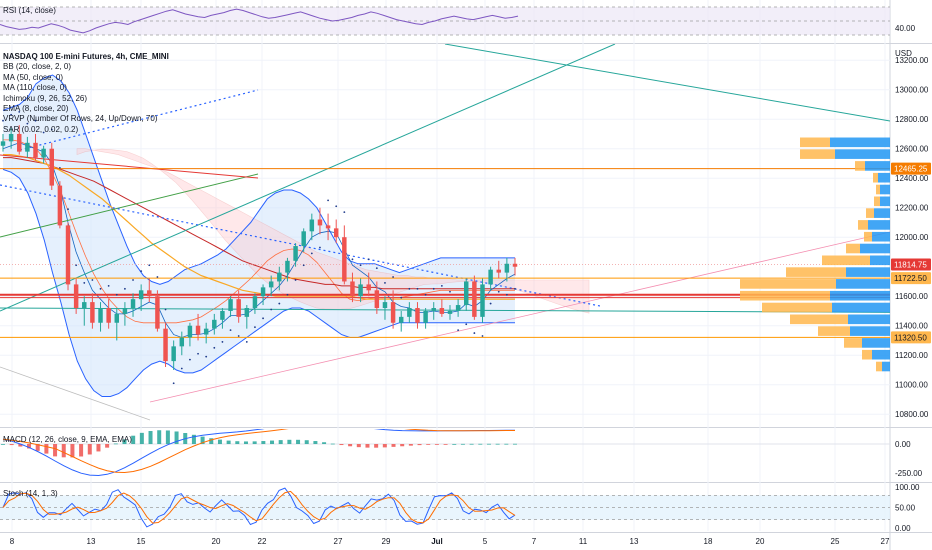 The width and height of the screenshot is (932, 550). What do you see at coordinates (583, 541) in the screenshot?
I see `time-tick-label: 11` at bounding box center [583, 541].